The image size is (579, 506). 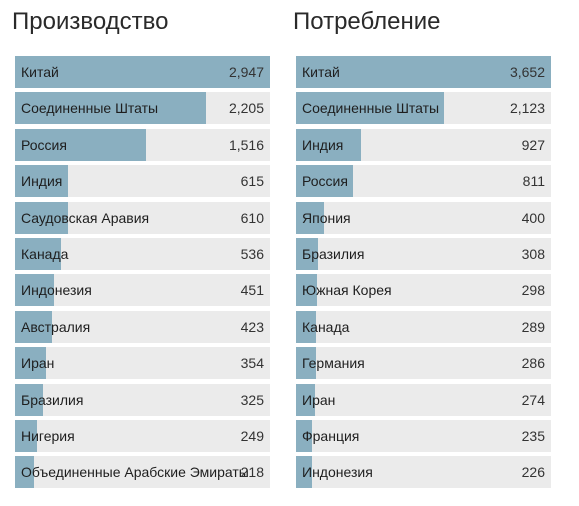 I want to click on bar-row: Нигерия 249, so click(x=142, y=436).